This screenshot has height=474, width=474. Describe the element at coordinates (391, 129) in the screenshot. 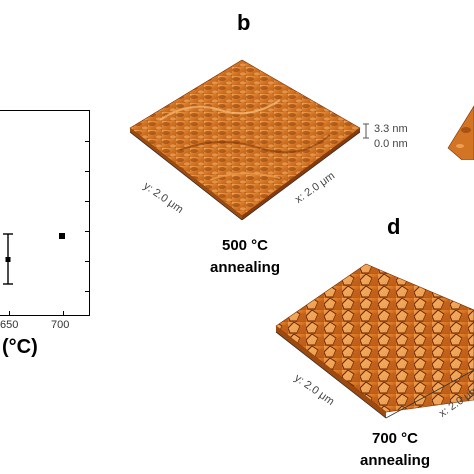

I see `height-scale-top-b: 3.3 nm` at that location.